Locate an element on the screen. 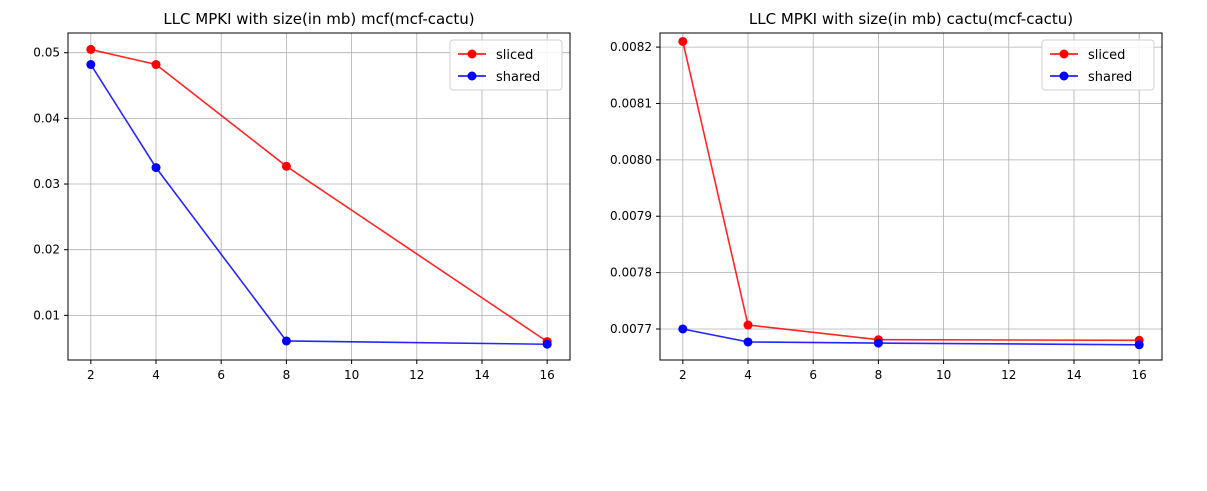 The image size is (1207, 491). chart-title: LLC MPKI with size(in mb) mcf(mcf-cactu) is located at coordinates (318, 19).